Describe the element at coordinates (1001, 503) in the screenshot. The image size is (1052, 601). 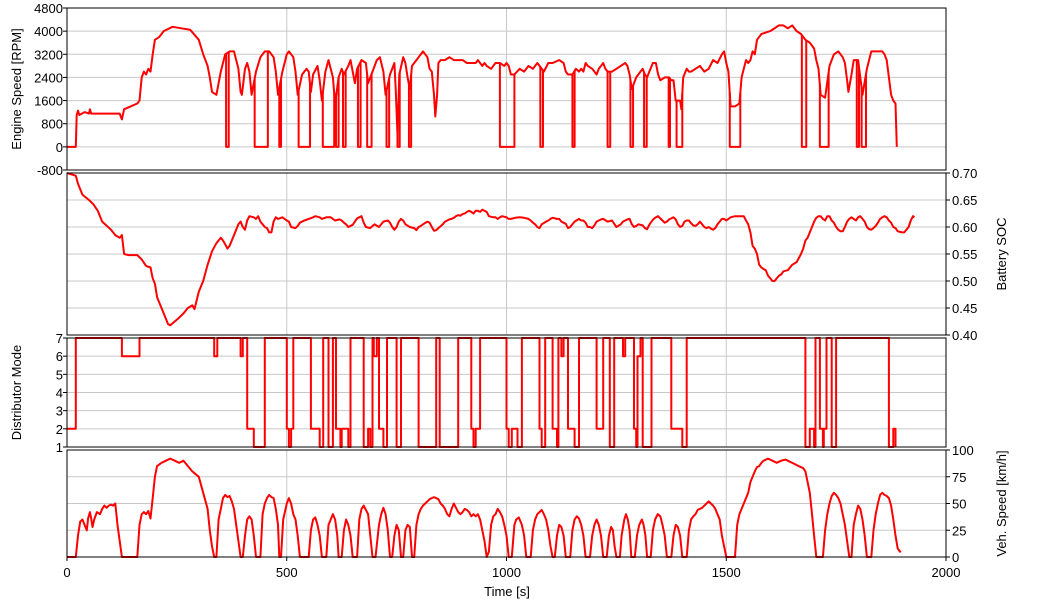
I see `y-axis-label: Veh. Speed [km/h]` at that location.